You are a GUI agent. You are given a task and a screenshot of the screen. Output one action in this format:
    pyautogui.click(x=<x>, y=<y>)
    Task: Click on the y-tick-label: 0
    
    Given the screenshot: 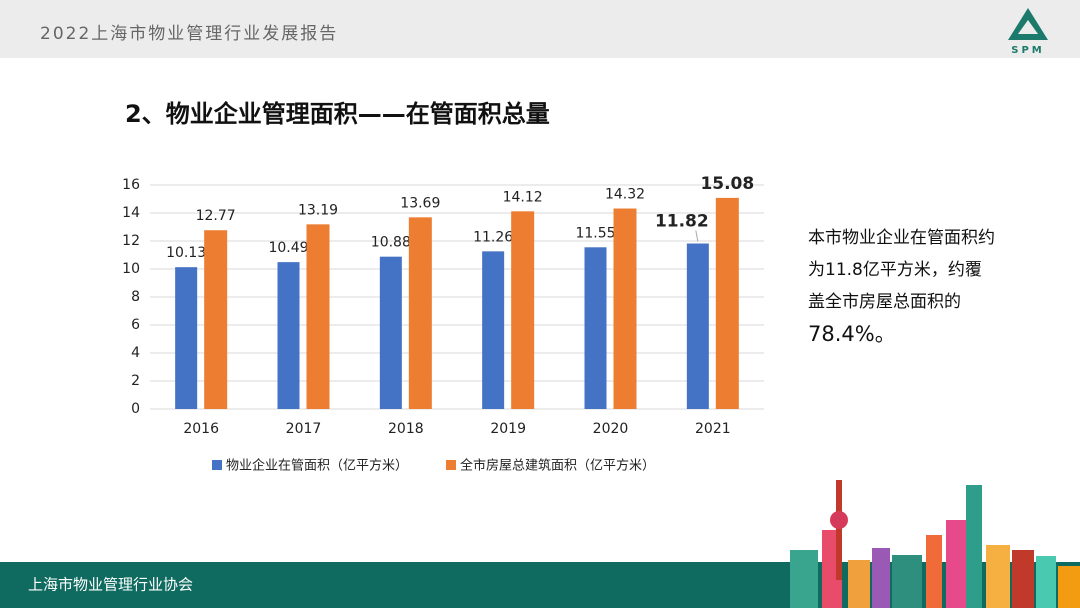 What is the action you would take?
    pyautogui.click(x=135, y=409)
    